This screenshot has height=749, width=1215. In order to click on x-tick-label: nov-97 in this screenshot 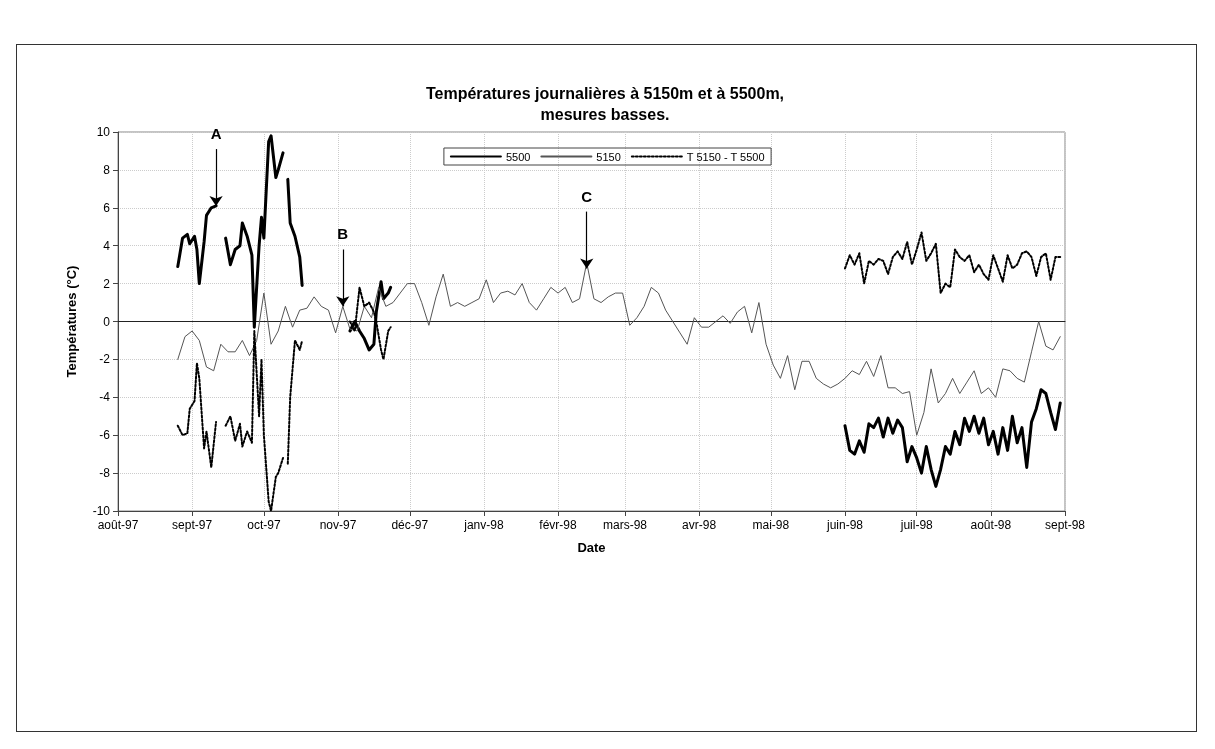, I will do `click(338, 525)`.